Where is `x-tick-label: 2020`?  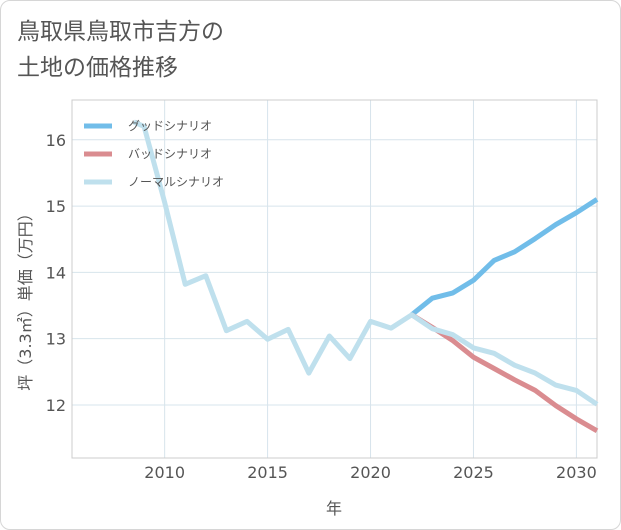 x-tick-label: 2020 is located at coordinates (370, 472).